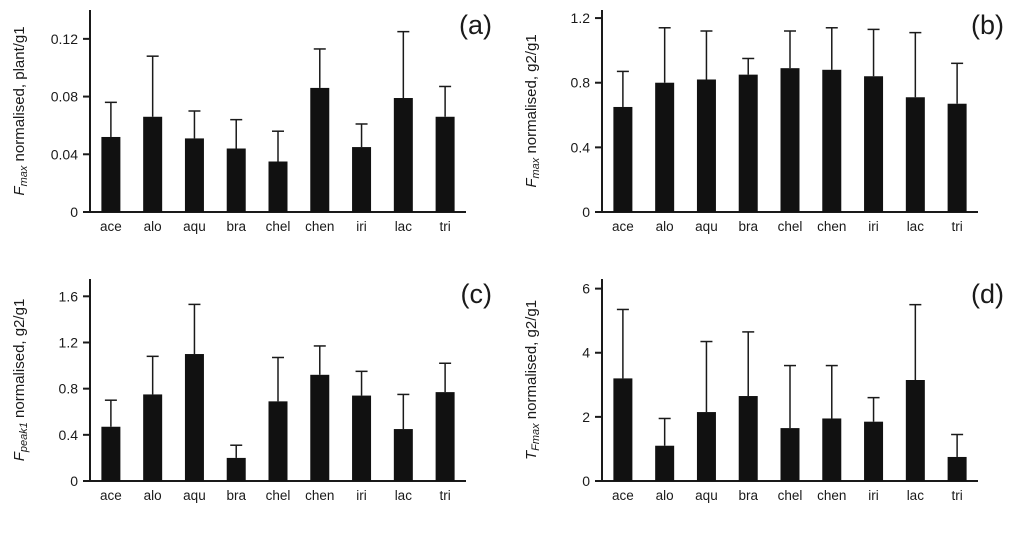 The image size is (1024, 538). I want to click on y-tick-label: 0.04, so click(64, 154).